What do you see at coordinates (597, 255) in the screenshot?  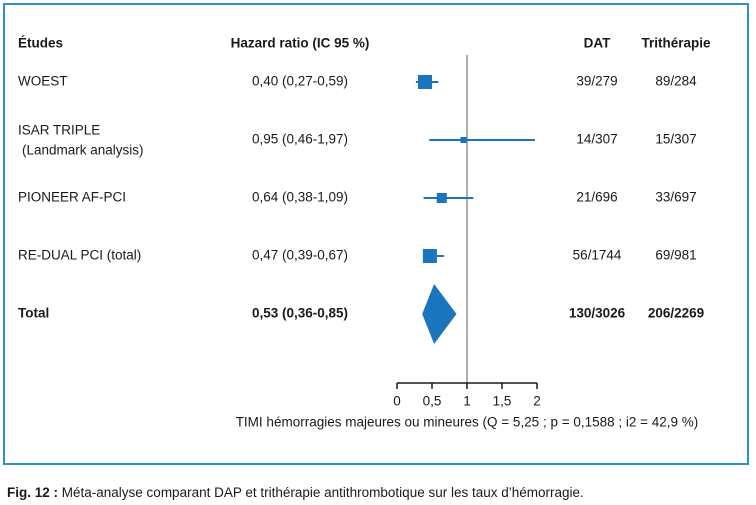 I see `study-dat-value: 56/1744` at bounding box center [597, 255].